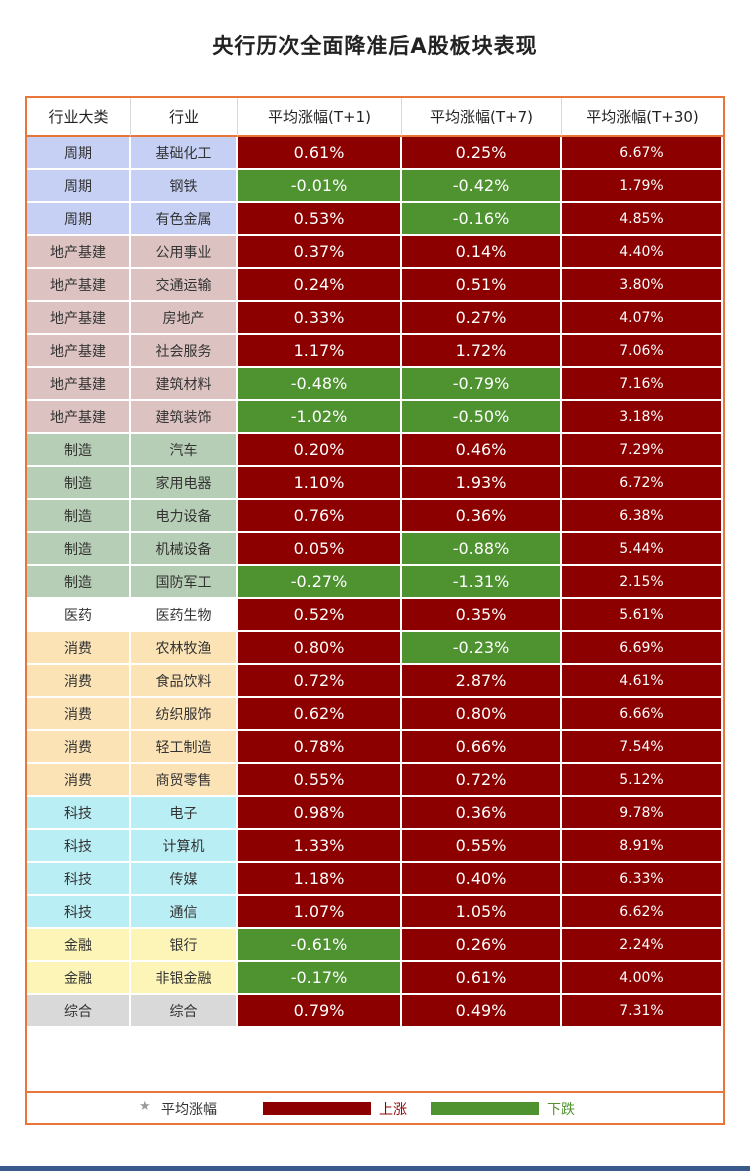  Describe the element at coordinates (184, 648) in the screenshot. I see `industry-cell: 农林牧渔` at that location.